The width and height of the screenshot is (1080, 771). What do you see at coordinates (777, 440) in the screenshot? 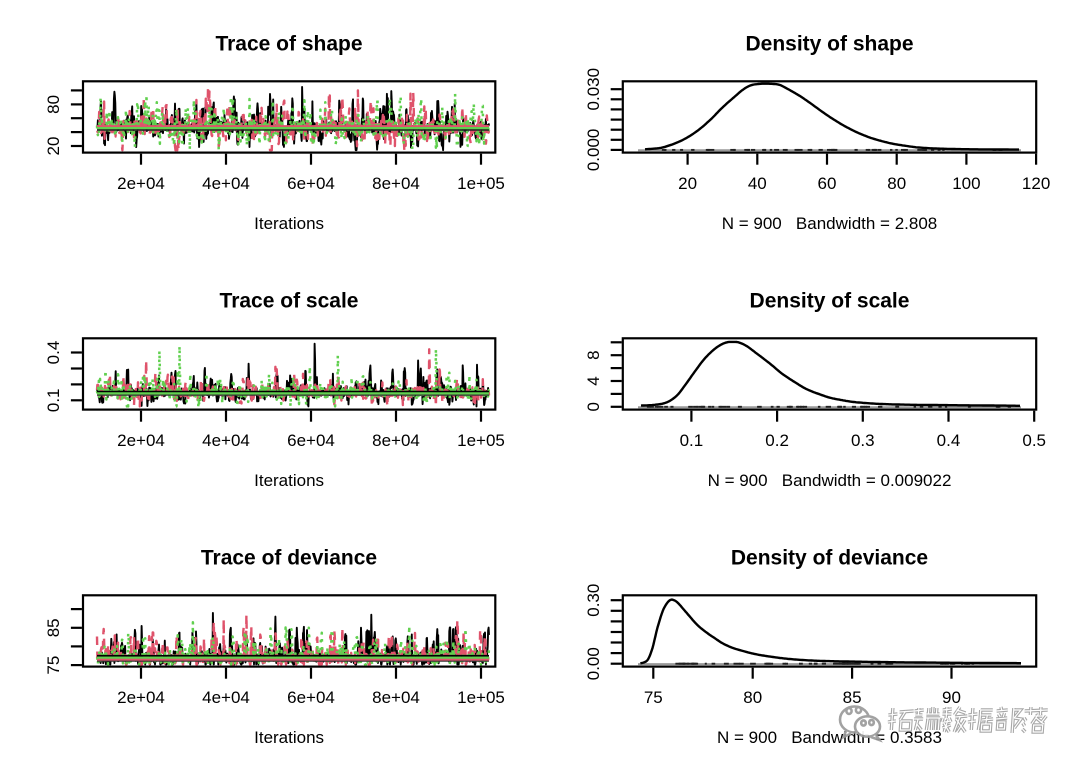
I see `svg-text: 0.2` at bounding box center [777, 440].